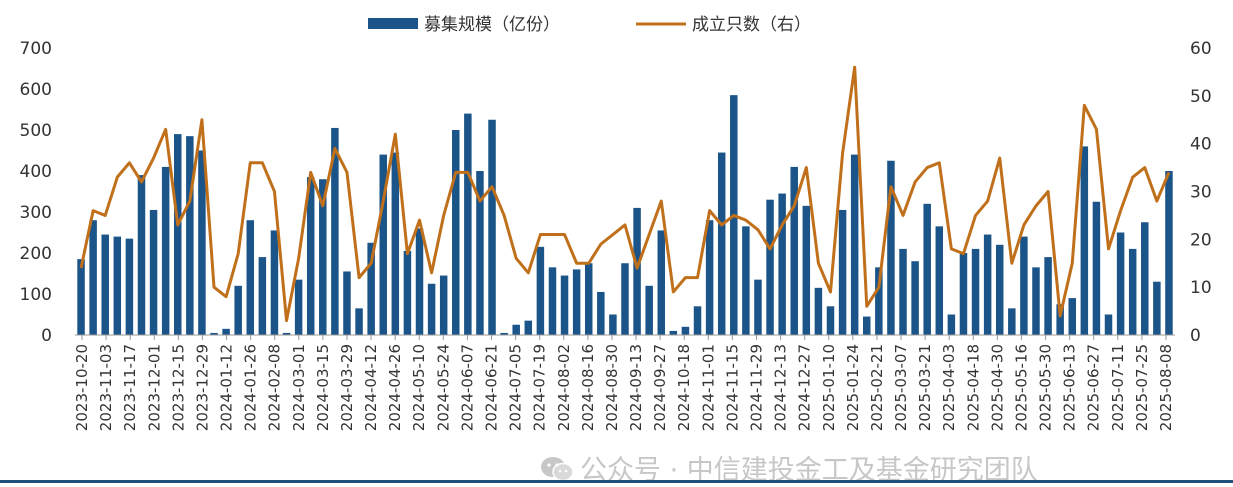  What do you see at coordinates (781, 387) in the screenshot?
I see `x-tick-label: 2024-12-13` at bounding box center [781, 387].